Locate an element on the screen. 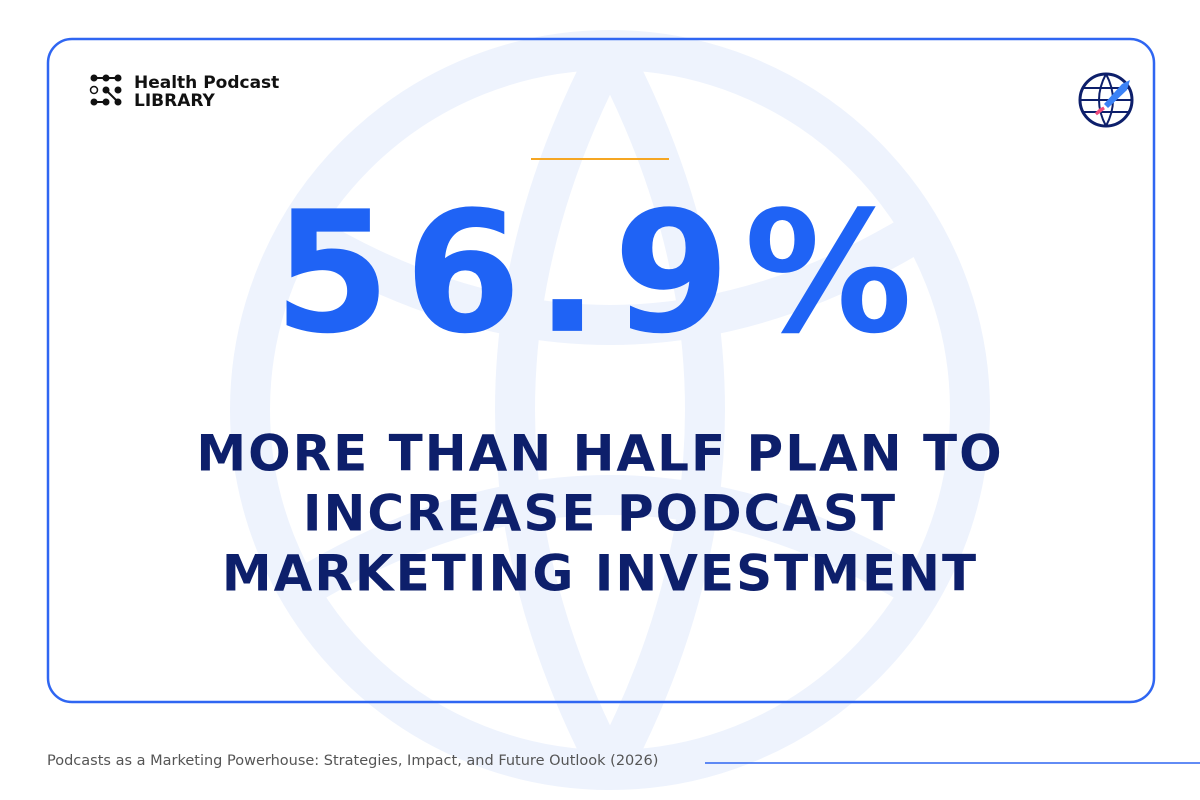  headline-line: MARKETING INVESTMENT is located at coordinates (600, 574).